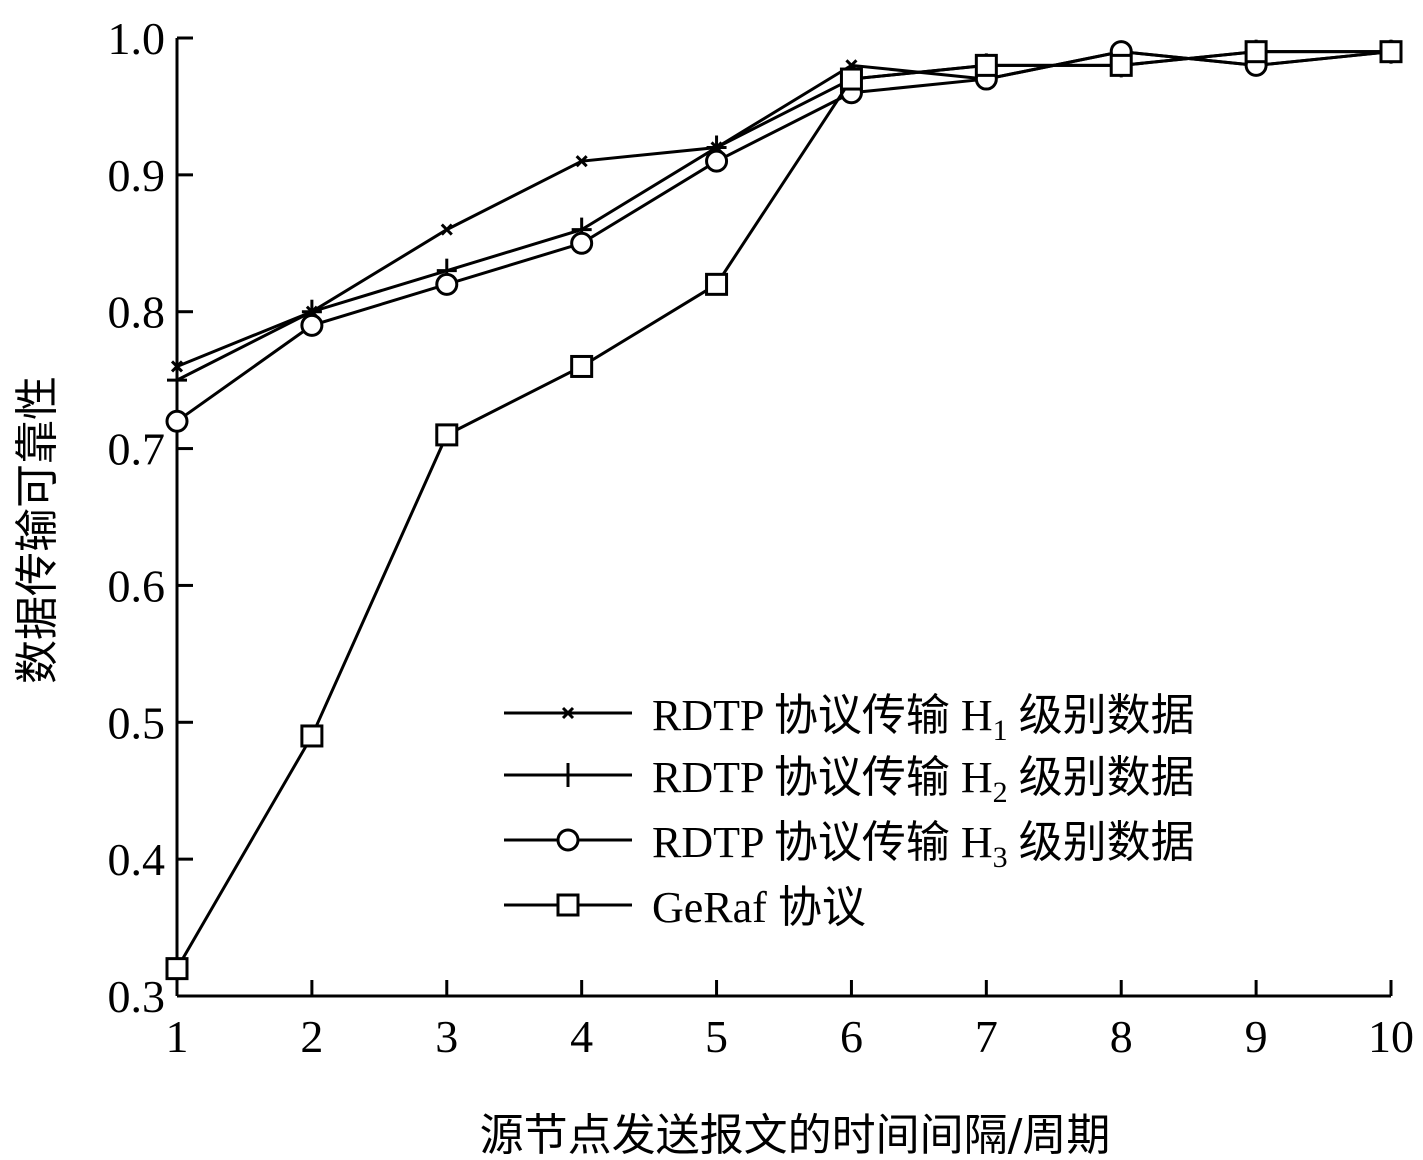 The height and width of the screenshot is (1160, 1423). Describe the element at coordinates (137, 585) in the screenshot. I see `y-tick-label: 0.6` at that location.